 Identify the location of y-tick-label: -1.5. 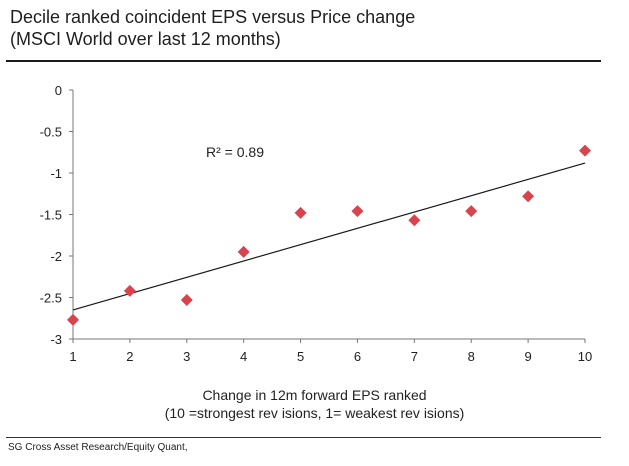
(51, 215).